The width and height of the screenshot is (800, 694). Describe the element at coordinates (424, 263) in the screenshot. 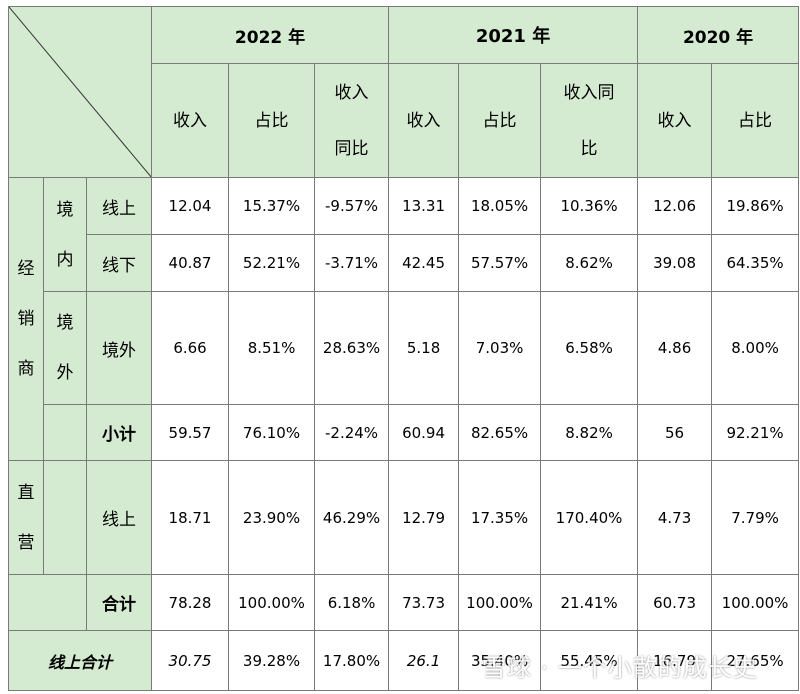

I see `cell: 42.45` at that location.